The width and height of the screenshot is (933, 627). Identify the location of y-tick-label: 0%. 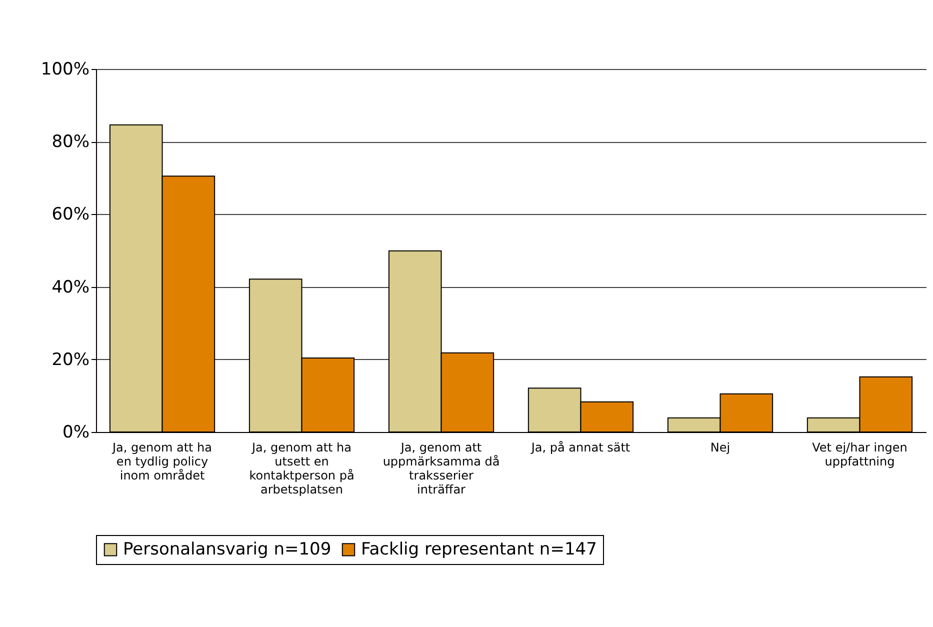
(76, 432).